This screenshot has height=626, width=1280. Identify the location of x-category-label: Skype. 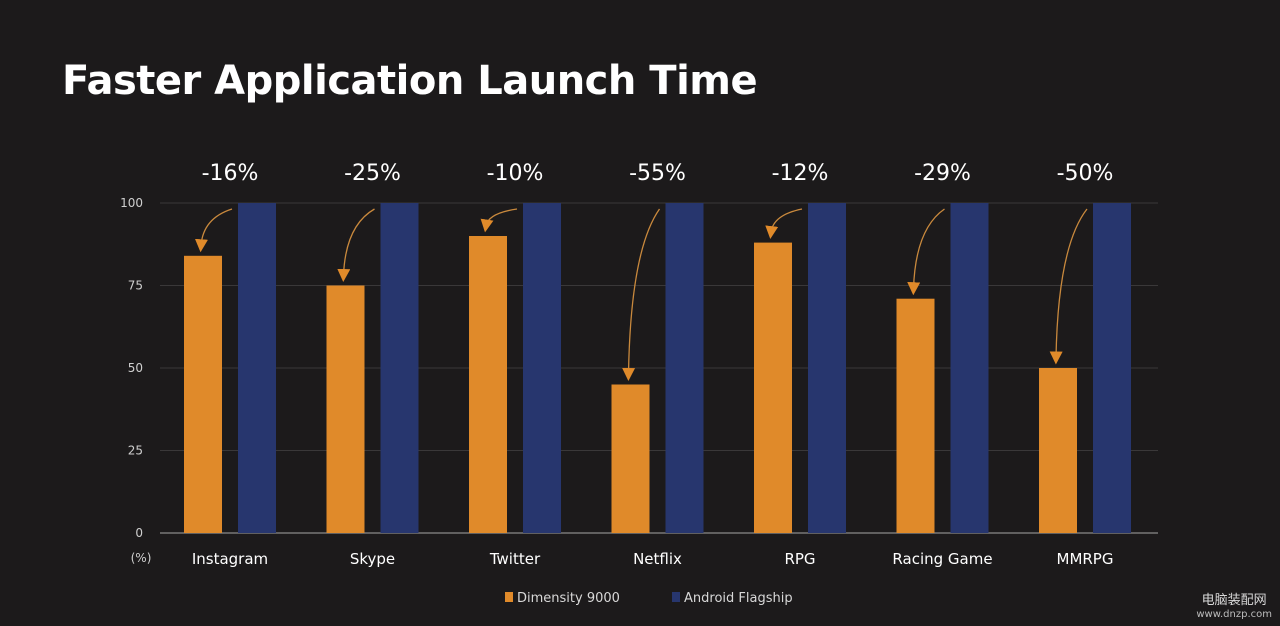
(372, 559).